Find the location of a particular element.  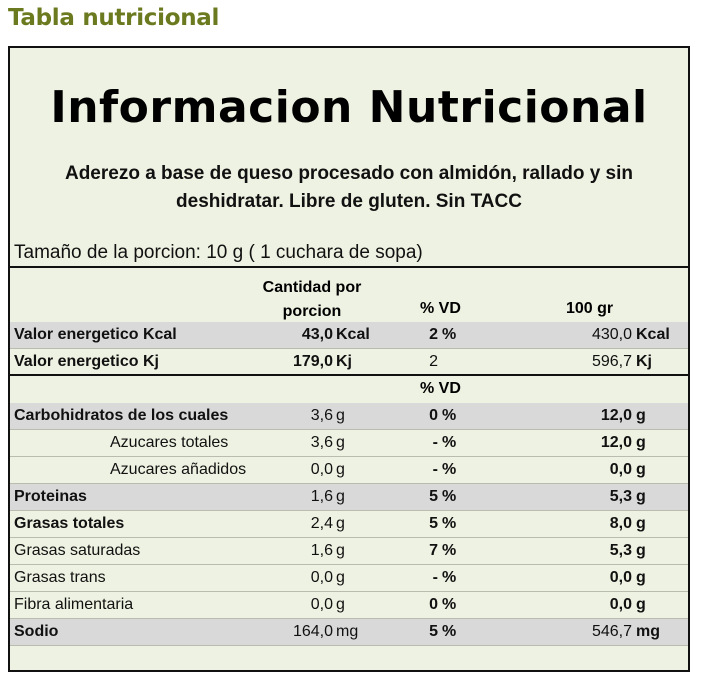

portion-unit: mg is located at coordinates (347, 631).